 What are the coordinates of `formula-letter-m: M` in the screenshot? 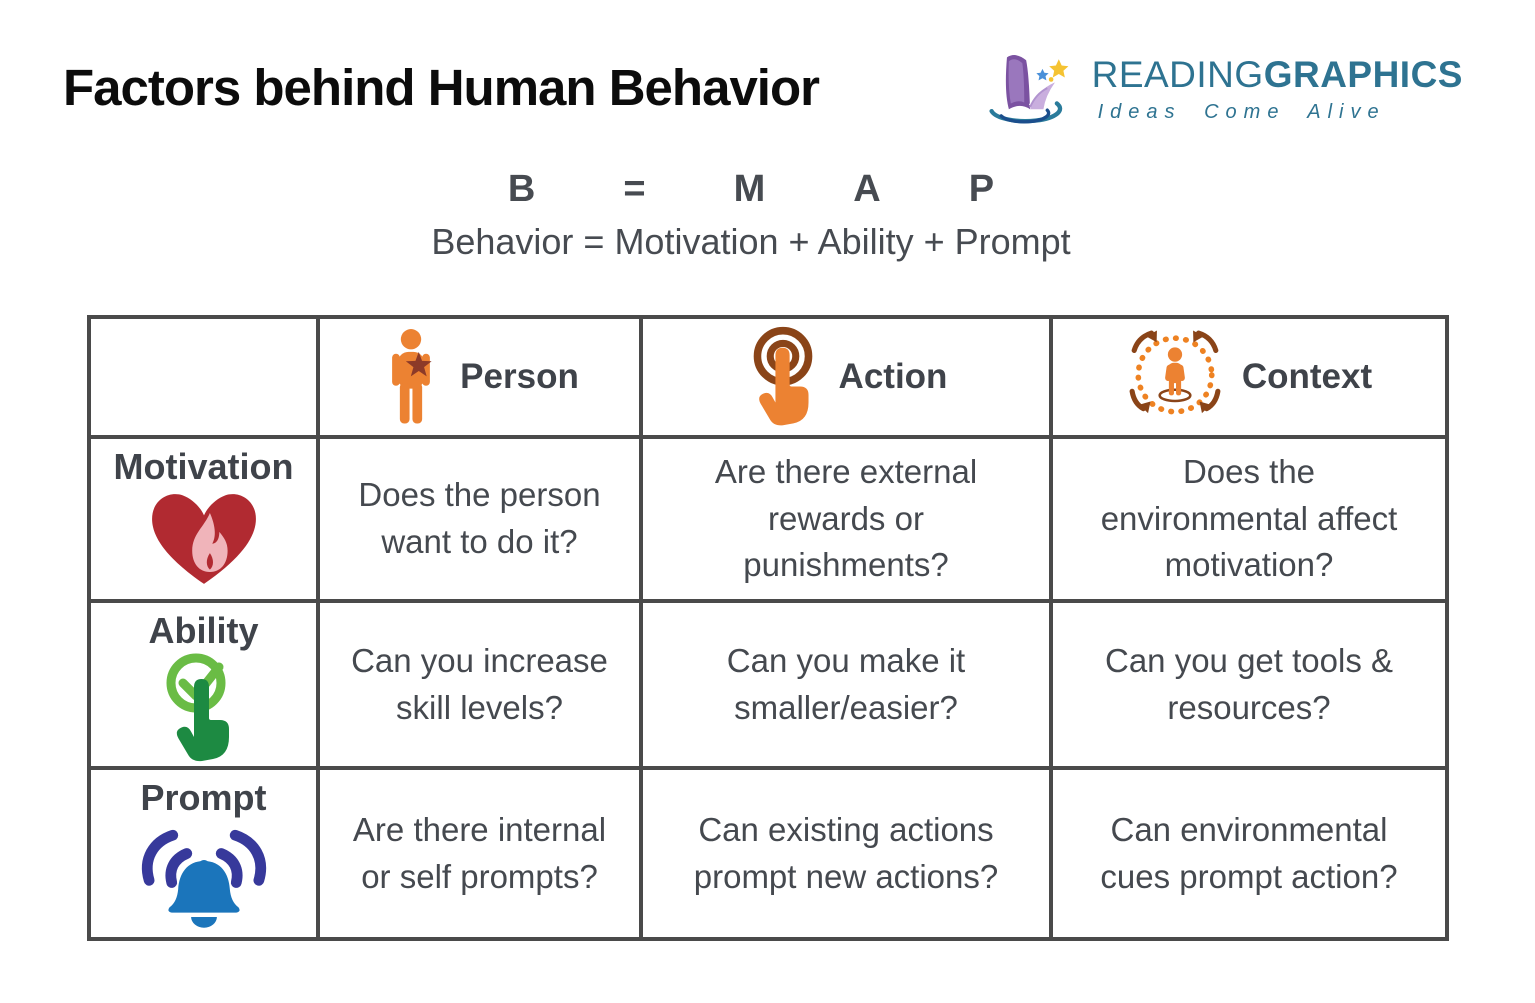 It's located at (749, 189).